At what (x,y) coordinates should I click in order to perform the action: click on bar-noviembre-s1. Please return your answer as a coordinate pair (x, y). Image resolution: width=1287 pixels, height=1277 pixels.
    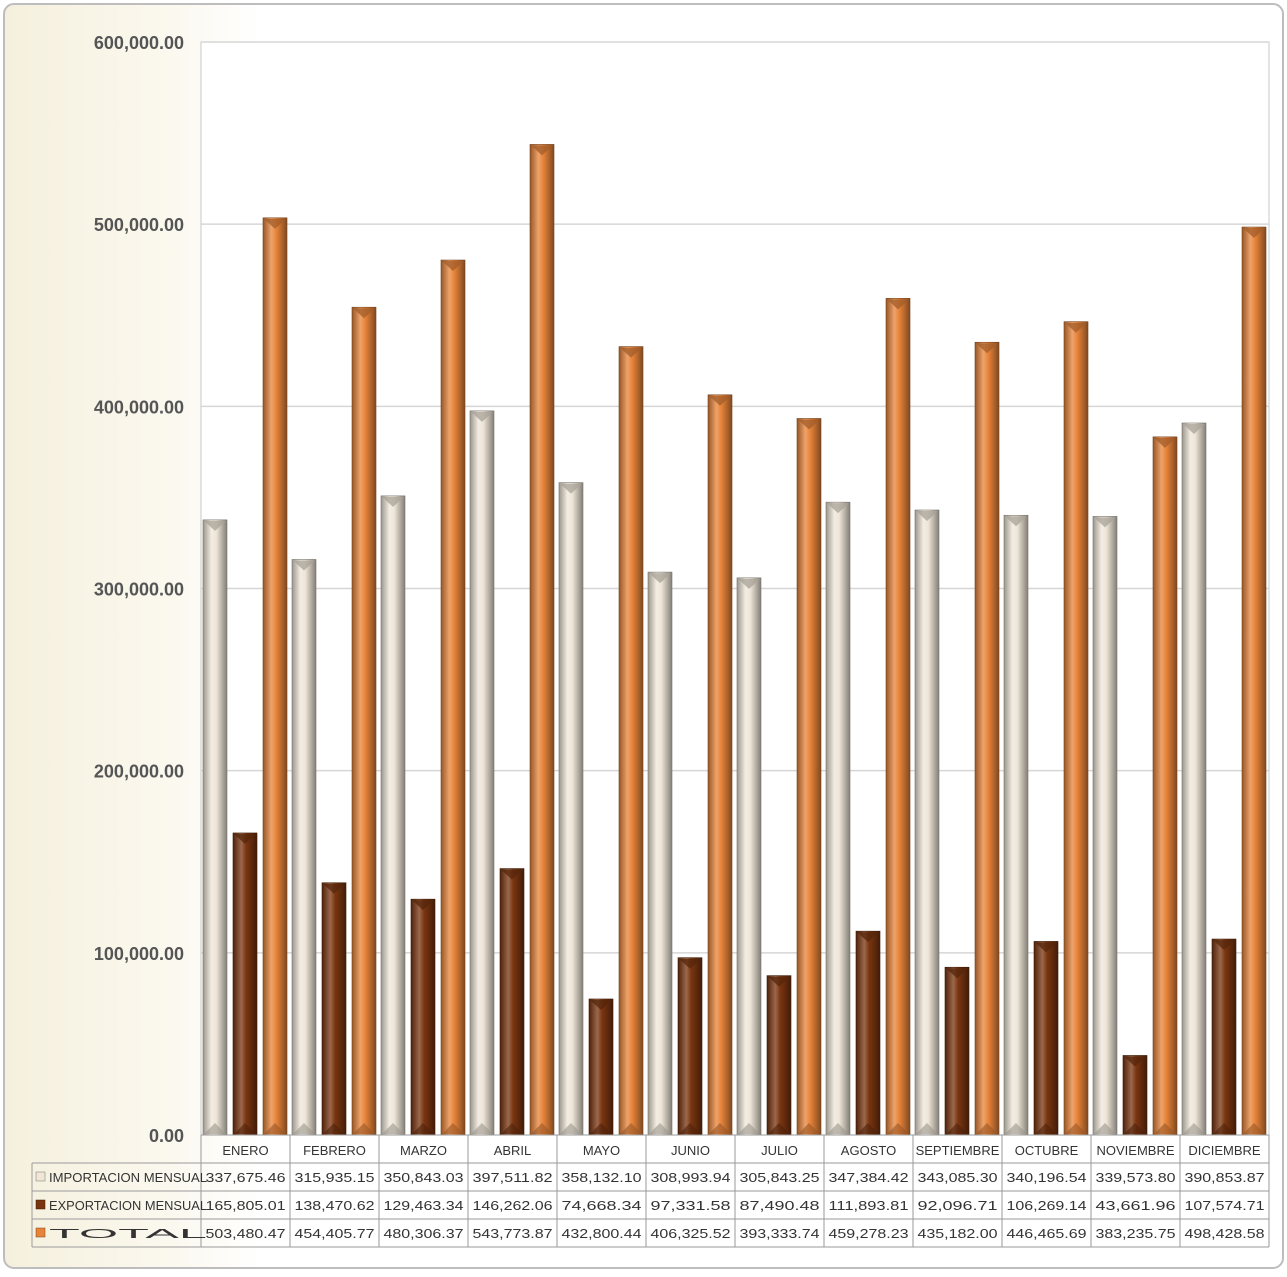
    Looking at the image, I should click on (1105, 826).